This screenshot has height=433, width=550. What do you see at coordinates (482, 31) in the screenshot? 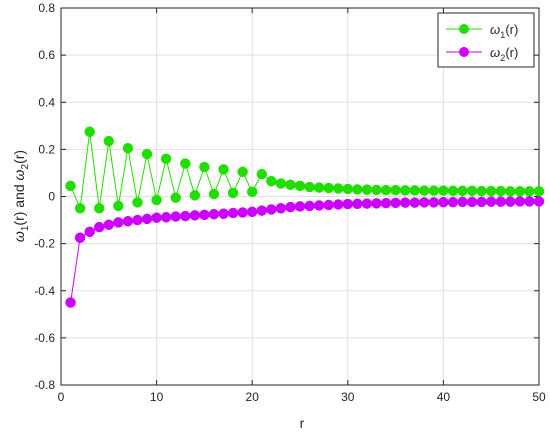
I see `legend-item: ω1(r)` at bounding box center [482, 31].